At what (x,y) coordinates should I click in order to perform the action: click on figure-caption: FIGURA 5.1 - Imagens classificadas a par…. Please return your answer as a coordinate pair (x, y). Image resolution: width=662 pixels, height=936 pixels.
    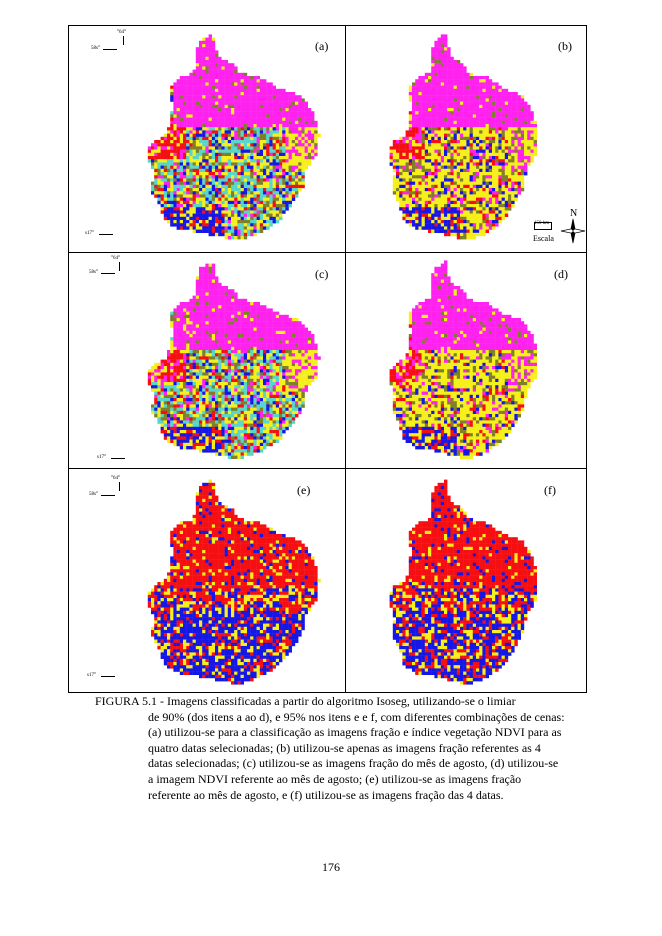
    Looking at the image, I should click on (330, 748).